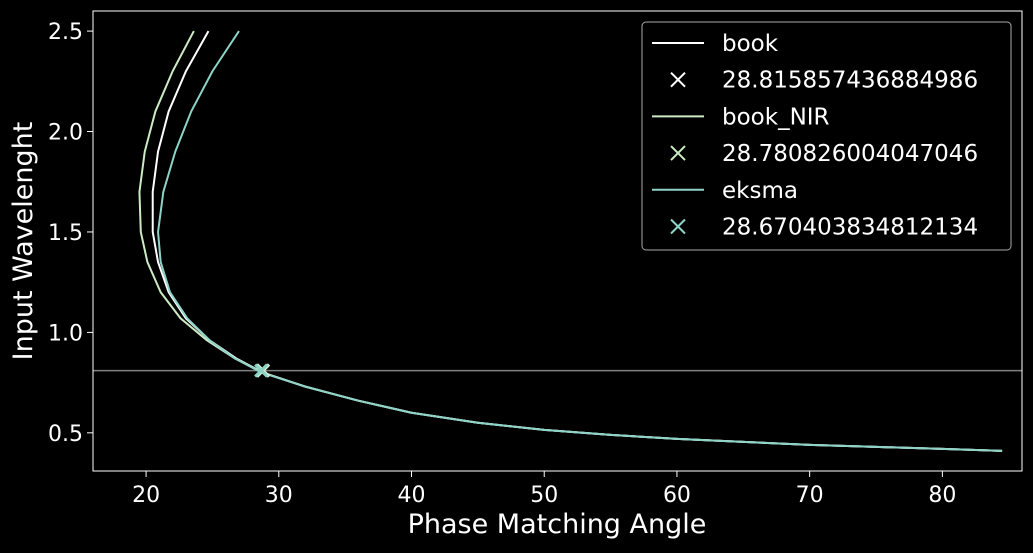 The width and height of the screenshot is (1033, 553). I want to click on legend-entry: book_NIR, so click(741, 117).